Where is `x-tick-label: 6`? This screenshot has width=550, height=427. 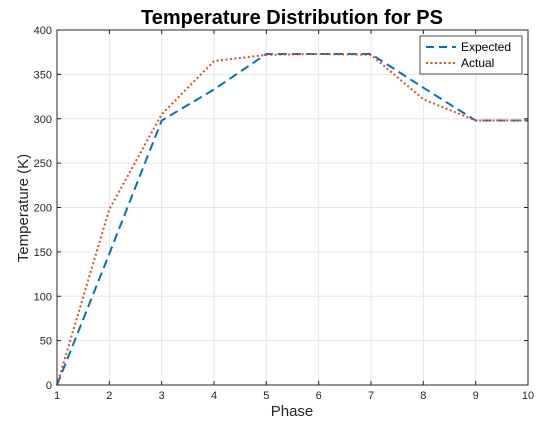 x-tick-label: 6 is located at coordinates (319, 396).